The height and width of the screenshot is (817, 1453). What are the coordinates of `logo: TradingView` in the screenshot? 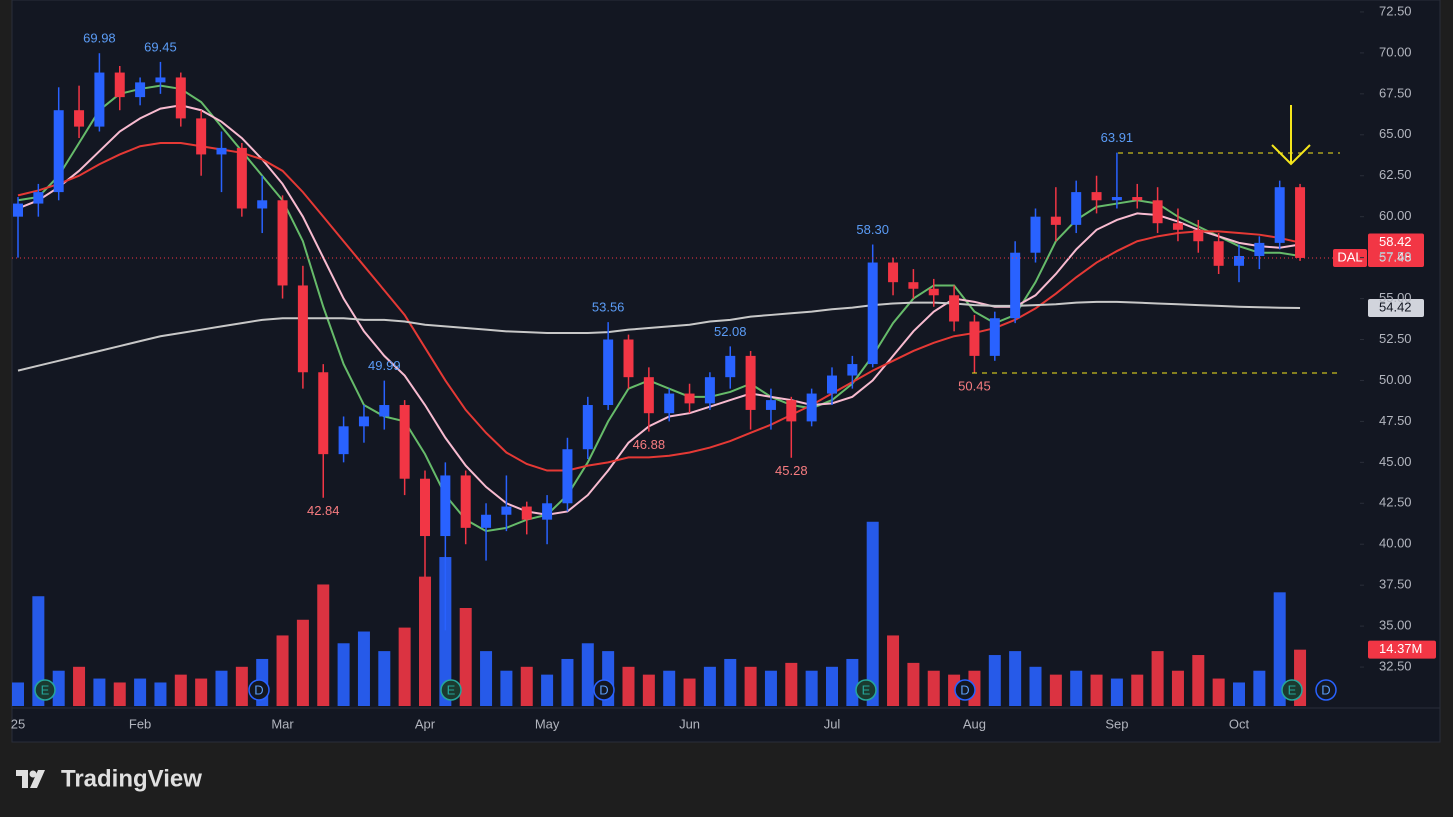 It's located at (109, 778).